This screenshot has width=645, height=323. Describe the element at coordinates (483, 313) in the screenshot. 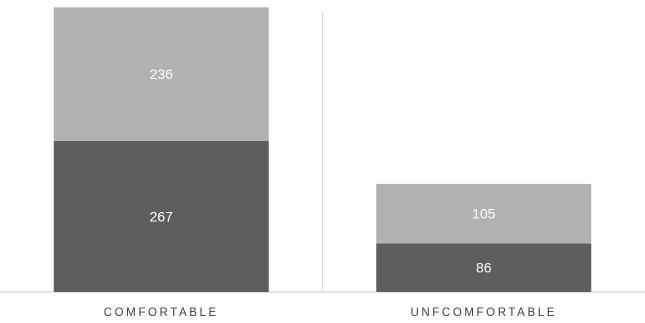

I see `category-label: UNFCOMFORTABLE` at that location.